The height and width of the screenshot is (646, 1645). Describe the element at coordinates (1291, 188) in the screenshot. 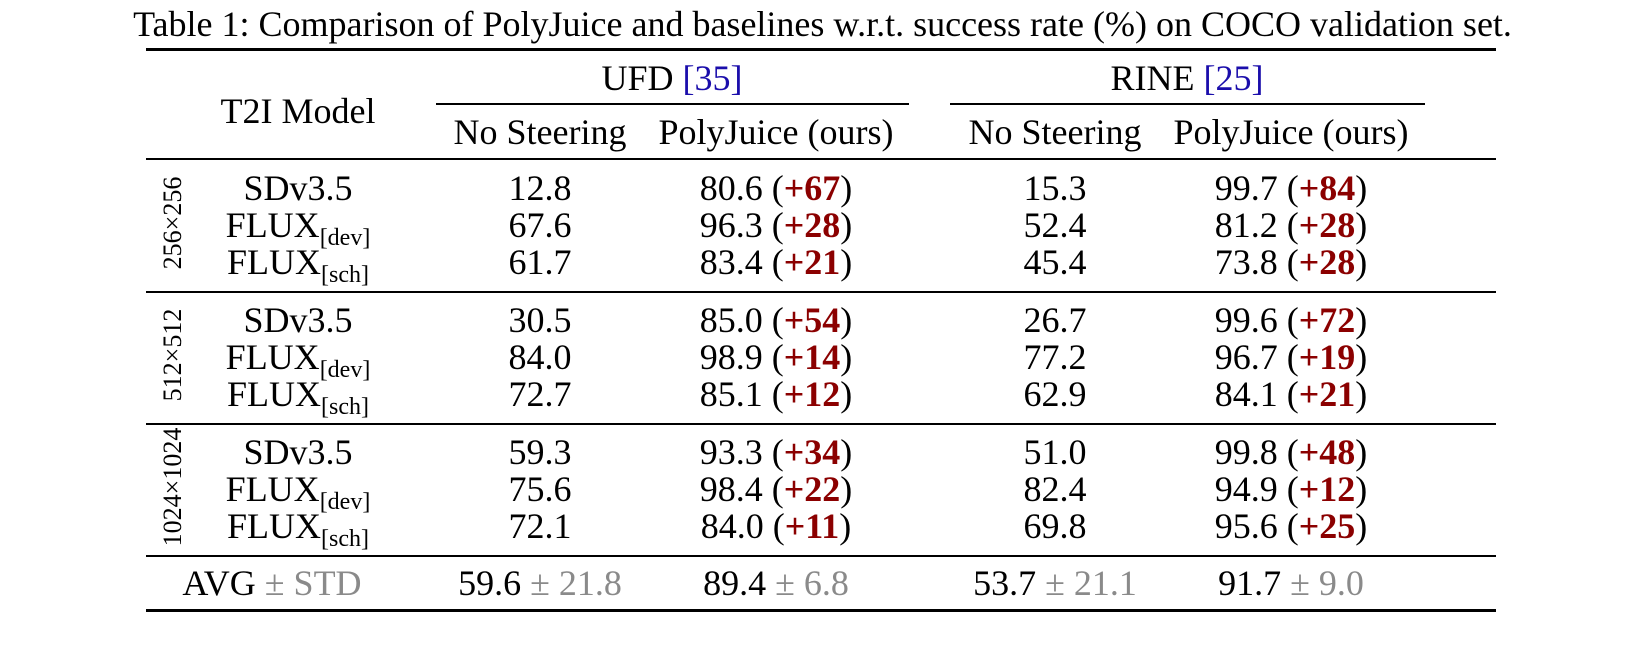

I see `rine-polyjuice-cell: 99.7 (+84)` at that location.